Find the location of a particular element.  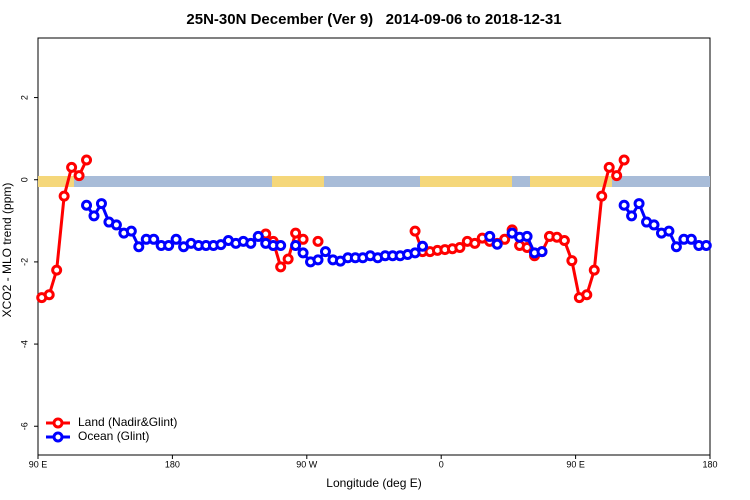

land-mask is located at coordinates (374, 181).